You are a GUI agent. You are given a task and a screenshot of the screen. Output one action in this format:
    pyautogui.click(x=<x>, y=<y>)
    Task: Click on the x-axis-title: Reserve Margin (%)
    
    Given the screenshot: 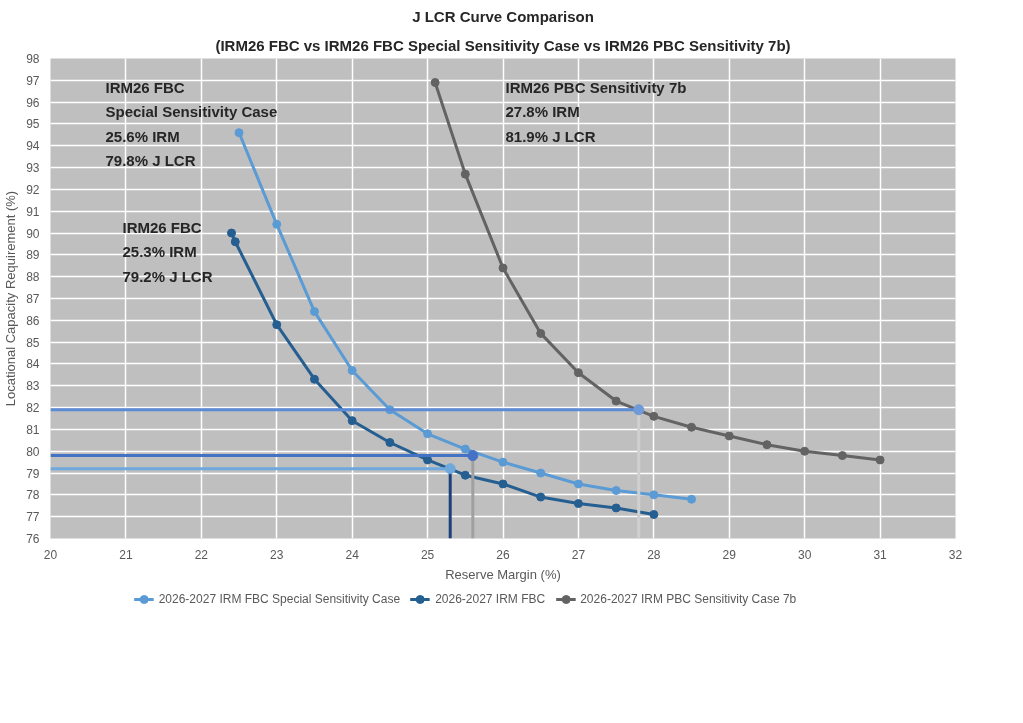 What is the action you would take?
    pyautogui.click(x=503, y=574)
    